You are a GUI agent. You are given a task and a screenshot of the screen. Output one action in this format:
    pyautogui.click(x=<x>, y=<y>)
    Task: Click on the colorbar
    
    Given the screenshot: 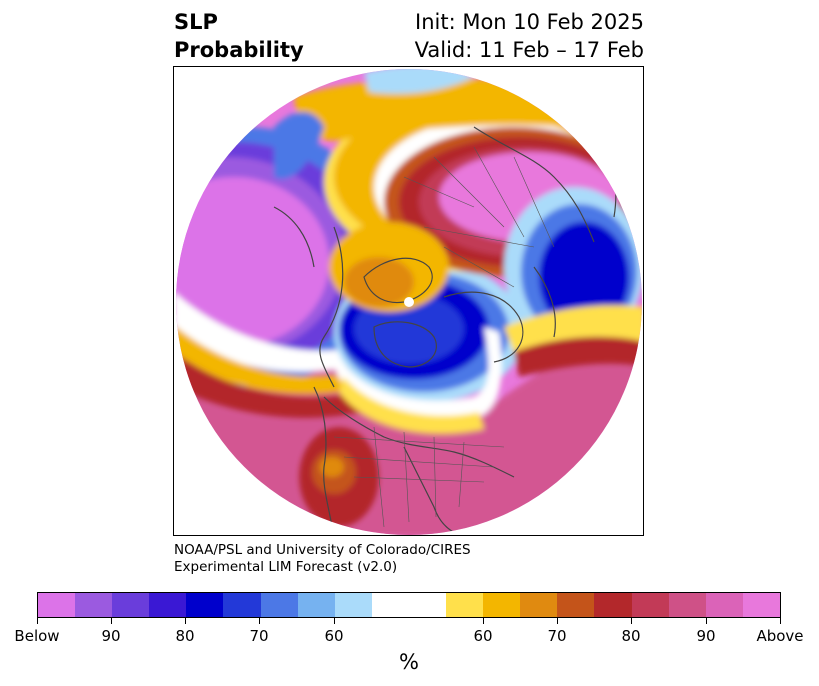 What is the action you would take?
    pyautogui.click(x=409, y=605)
    